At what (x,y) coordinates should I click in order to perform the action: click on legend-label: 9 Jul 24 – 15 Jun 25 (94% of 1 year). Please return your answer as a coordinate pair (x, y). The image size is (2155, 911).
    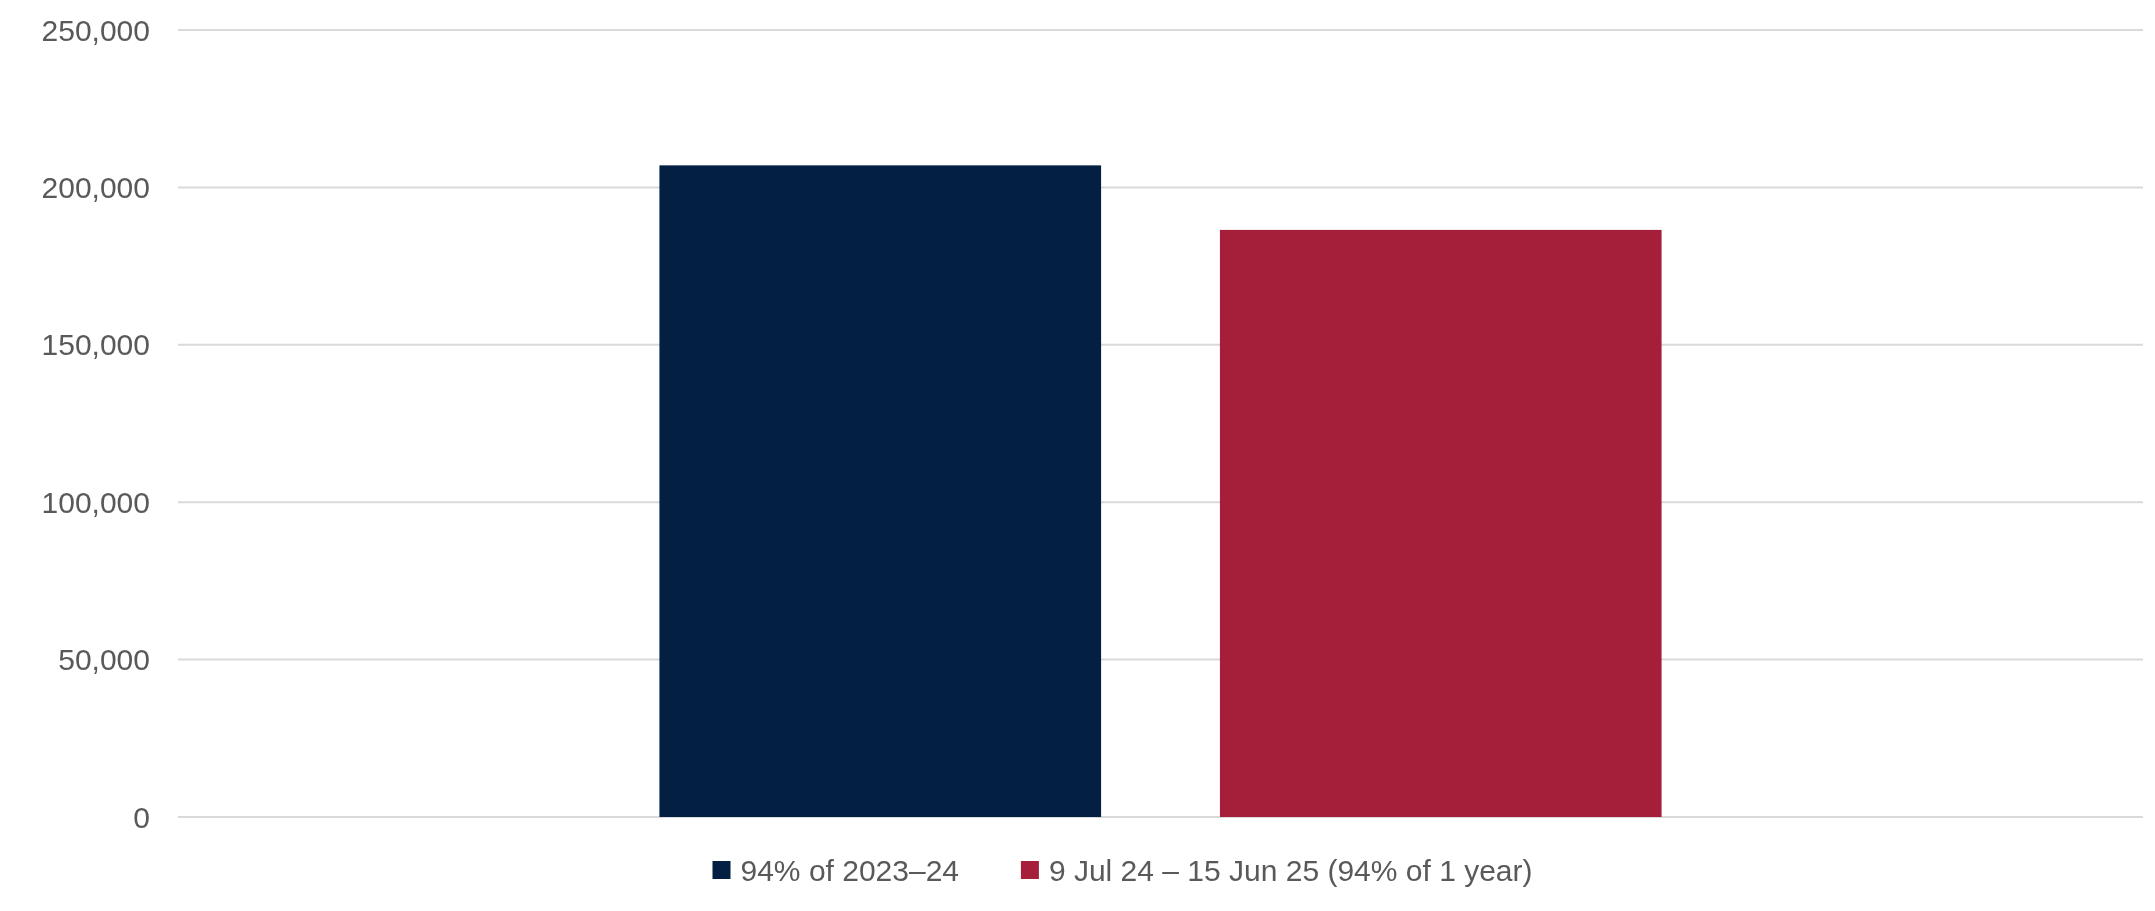
    Looking at the image, I should click on (1290, 870).